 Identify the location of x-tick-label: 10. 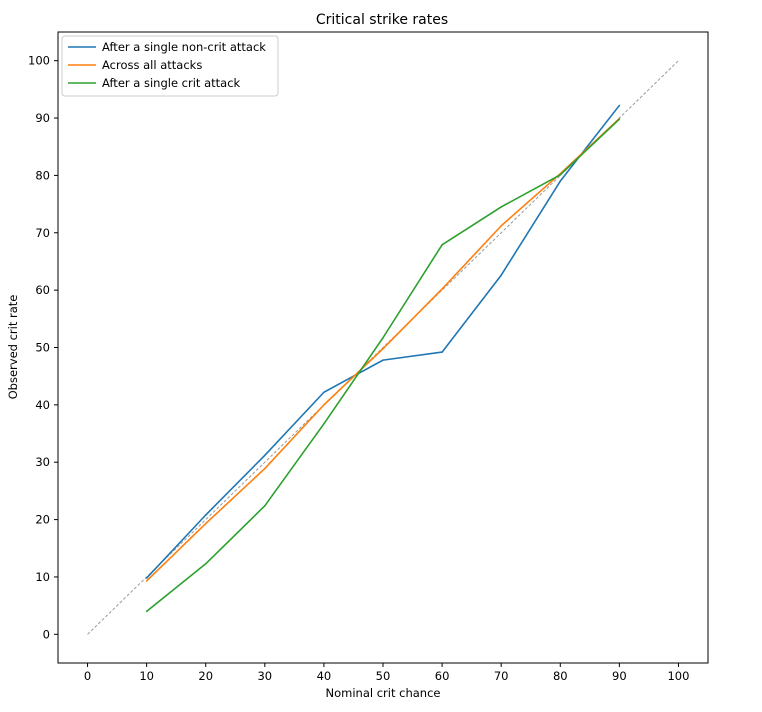
(146, 676).